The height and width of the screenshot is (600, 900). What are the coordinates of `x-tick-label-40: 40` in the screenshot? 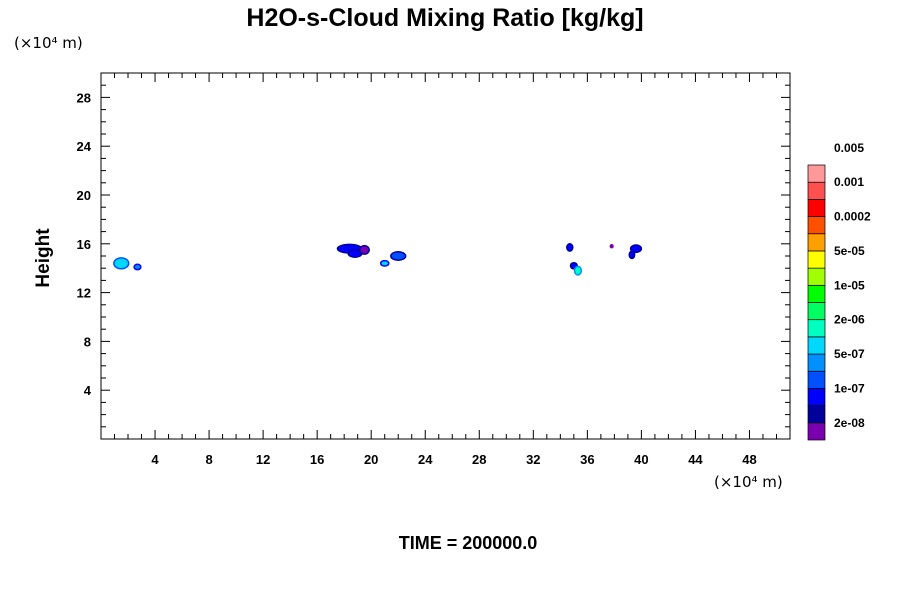 It's located at (641, 459).